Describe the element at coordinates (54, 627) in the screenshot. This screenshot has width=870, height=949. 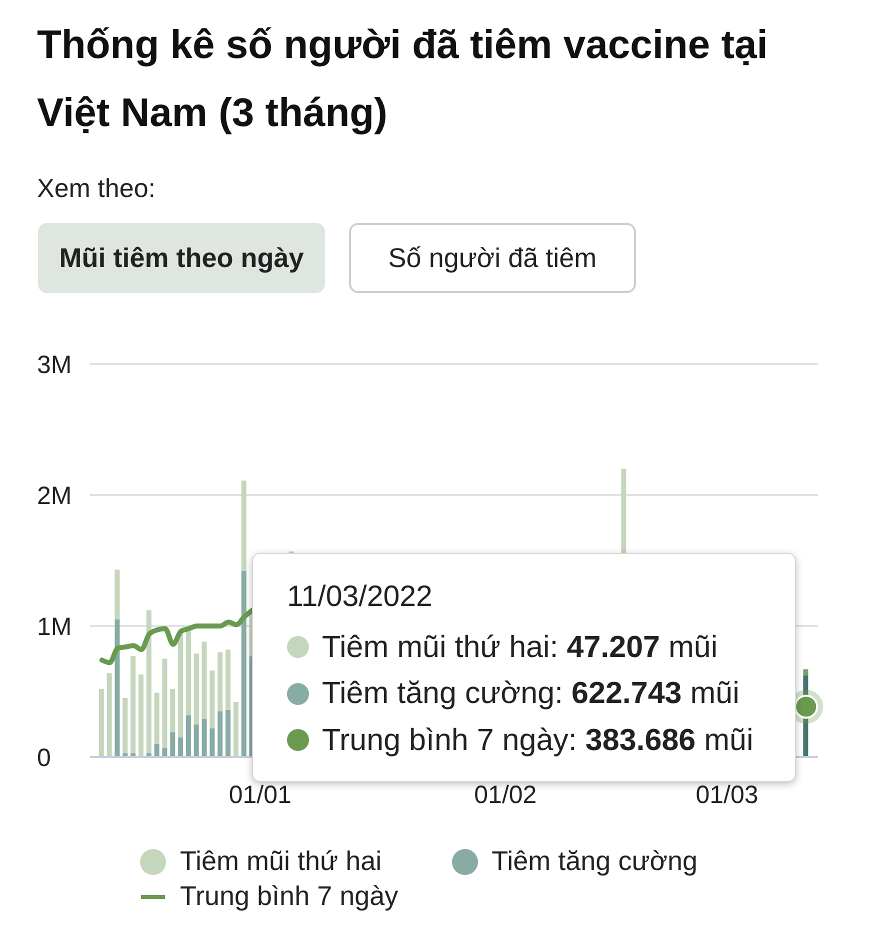
I see `y-tick-label: 1M` at that location.